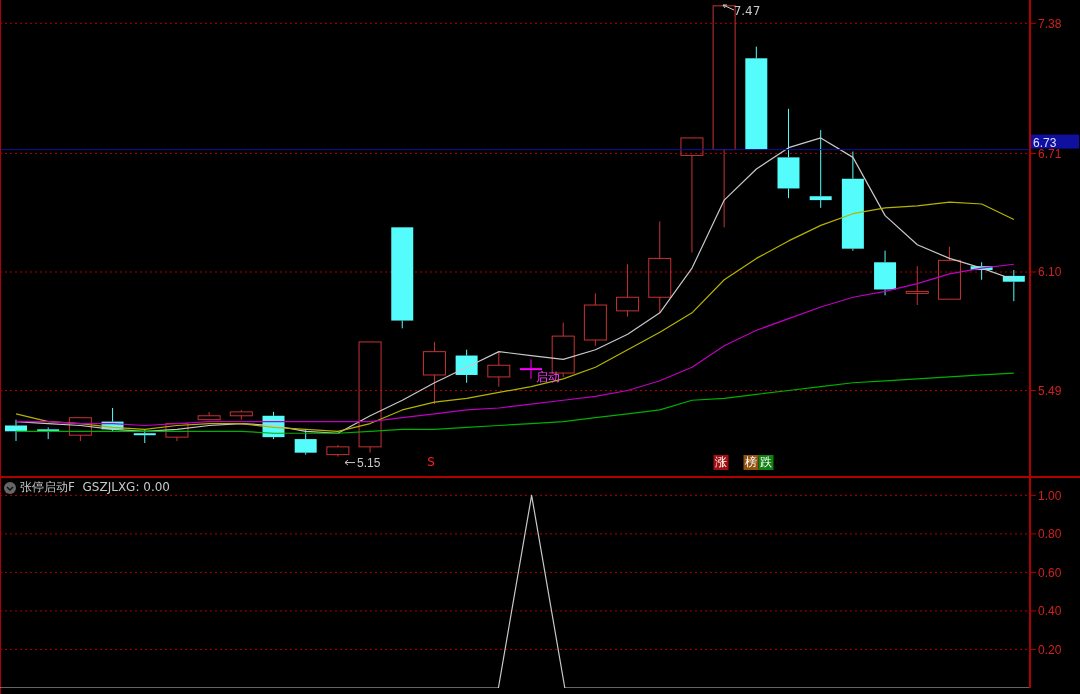 Image resolution: width=1080 pixels, height=694 pixels. I want to click on y-tick-label: 5.49, so click(1050, 390).